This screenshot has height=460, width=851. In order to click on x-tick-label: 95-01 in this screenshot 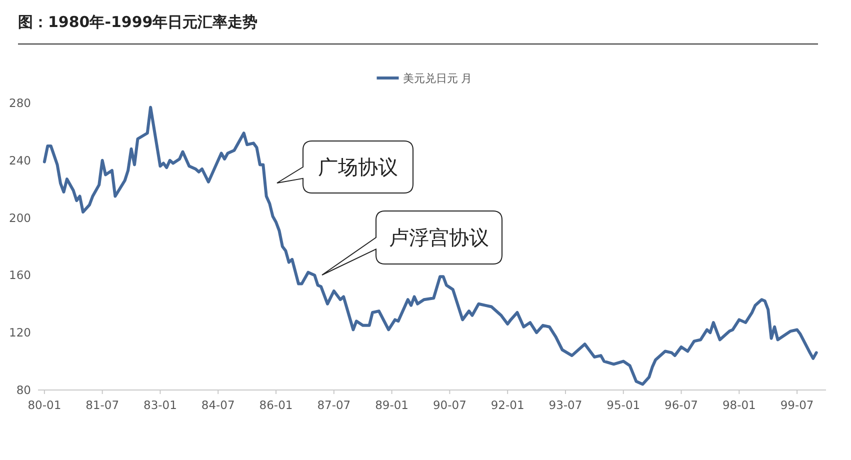, I will do `click(623, 405)`.